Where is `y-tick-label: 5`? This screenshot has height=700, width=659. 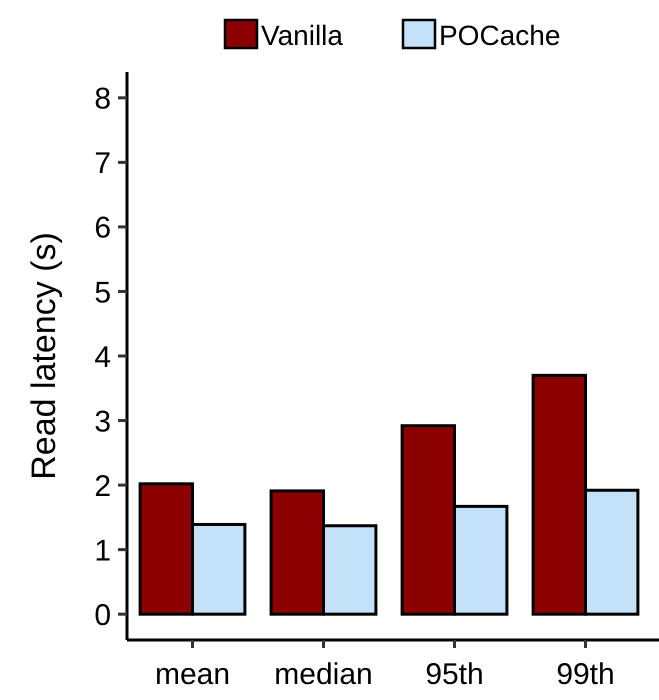
y-tick-label: 5 is located at coordinates (102, 293).